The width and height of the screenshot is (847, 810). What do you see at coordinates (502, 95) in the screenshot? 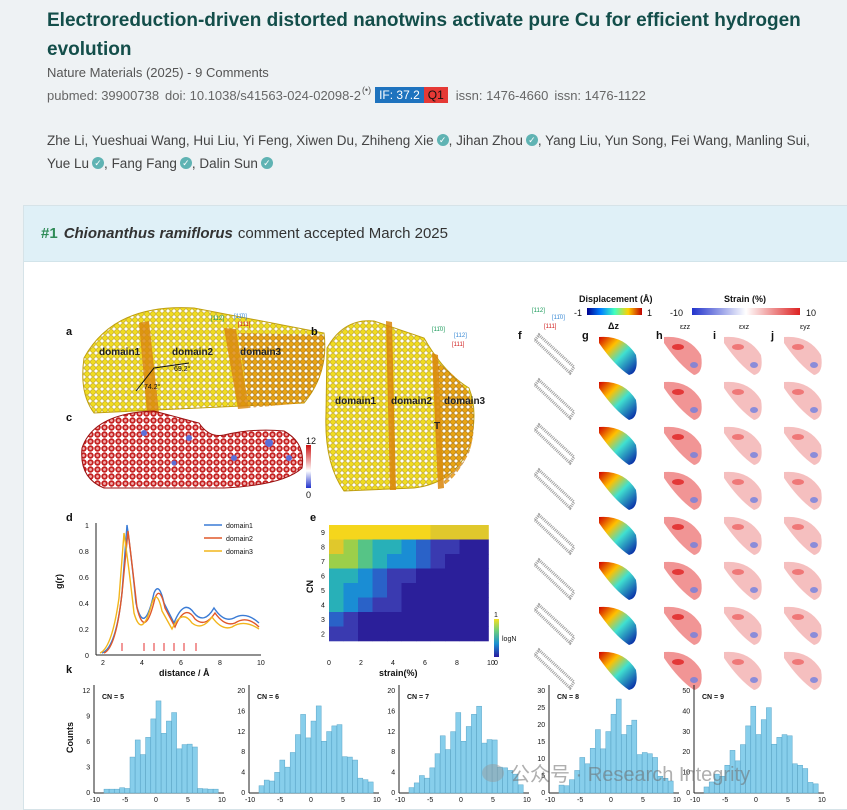
I see `issn-electronic: issn: 1476-4660` at bounding box center [502, 95].